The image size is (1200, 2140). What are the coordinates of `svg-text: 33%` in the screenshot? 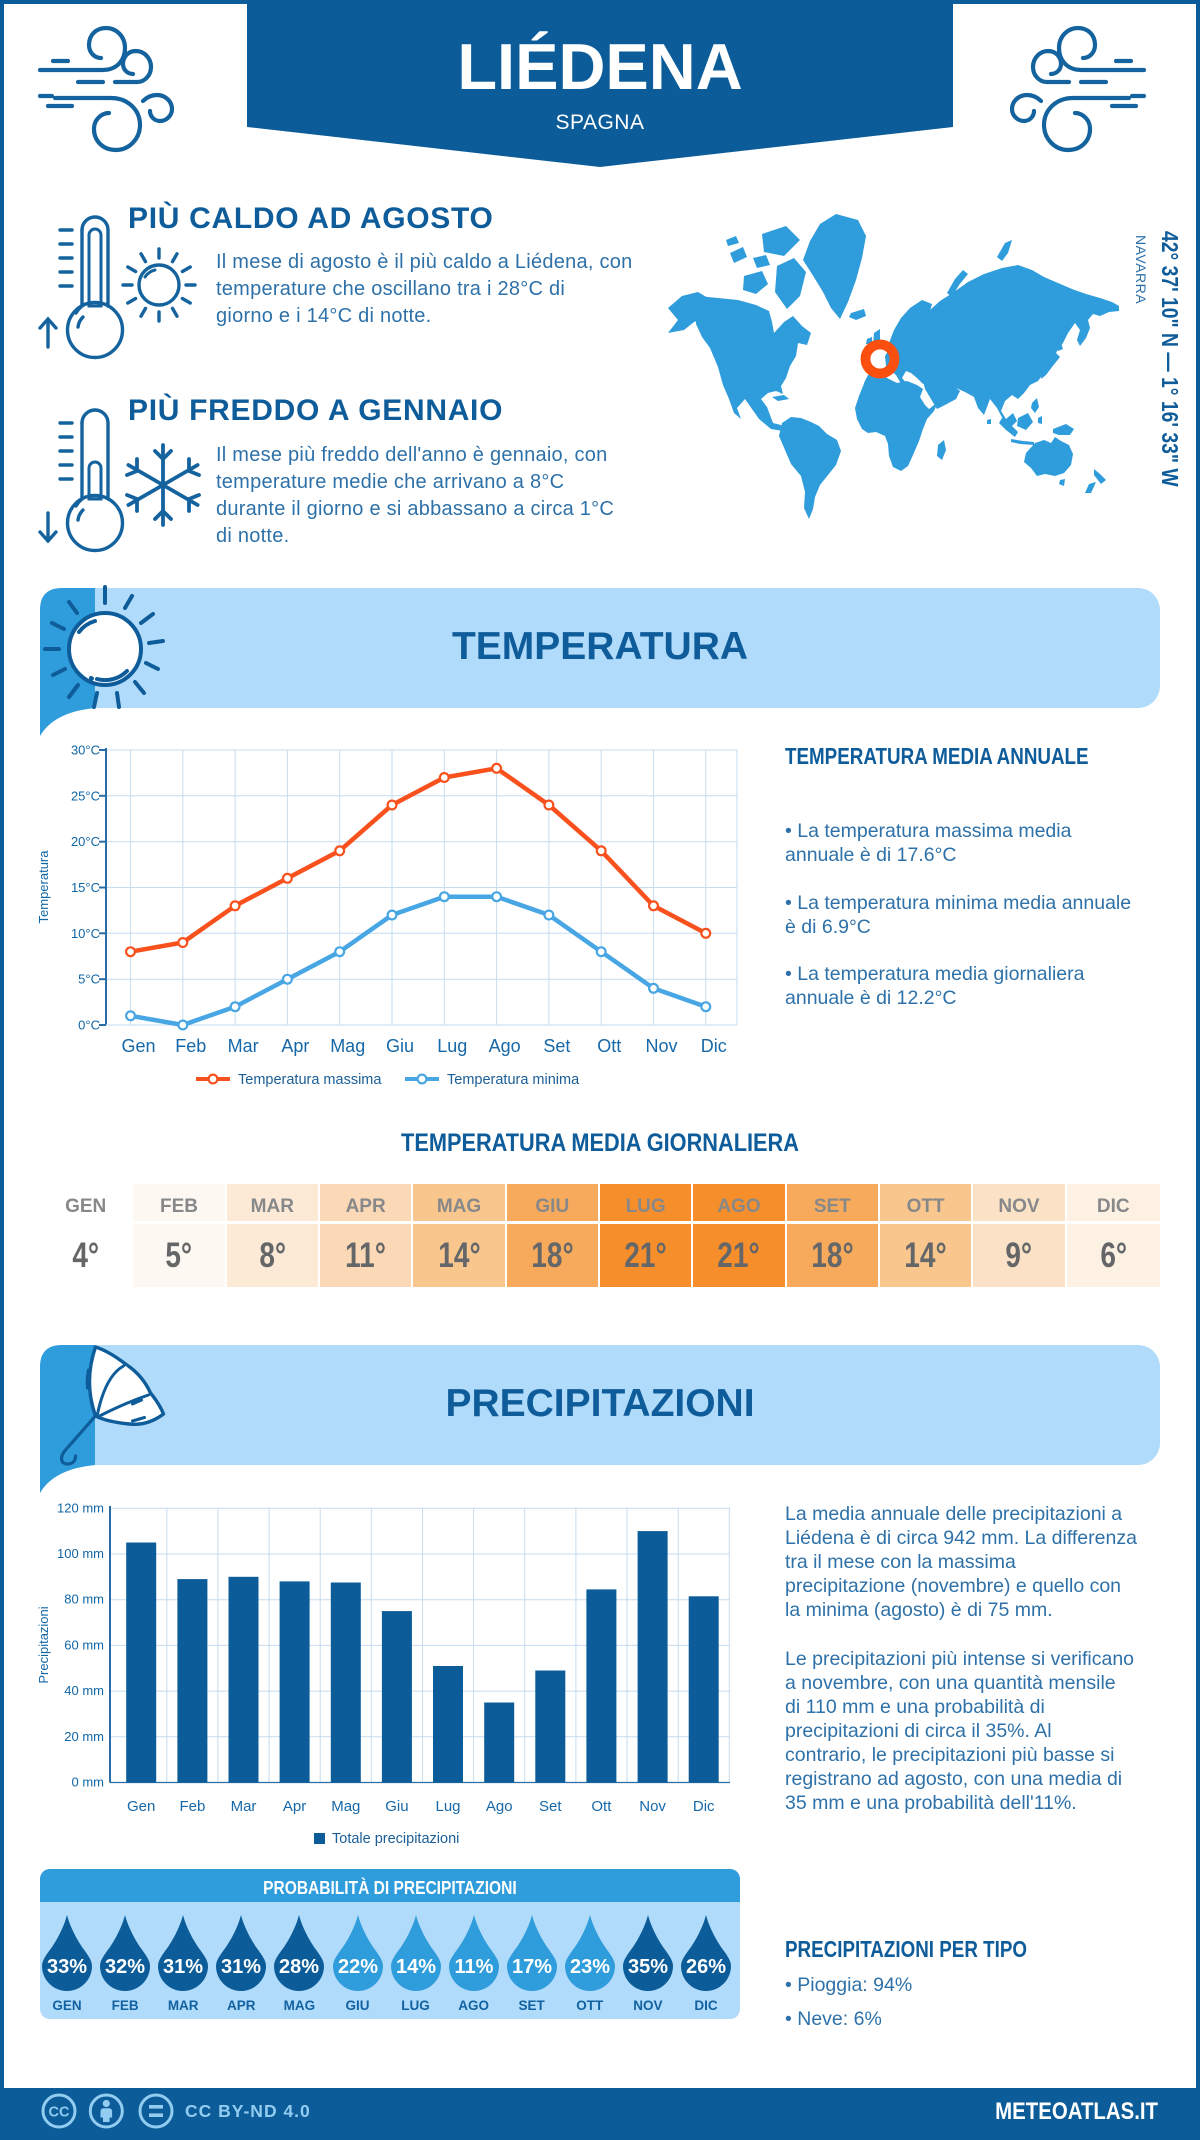 It's located at (67, 1967).